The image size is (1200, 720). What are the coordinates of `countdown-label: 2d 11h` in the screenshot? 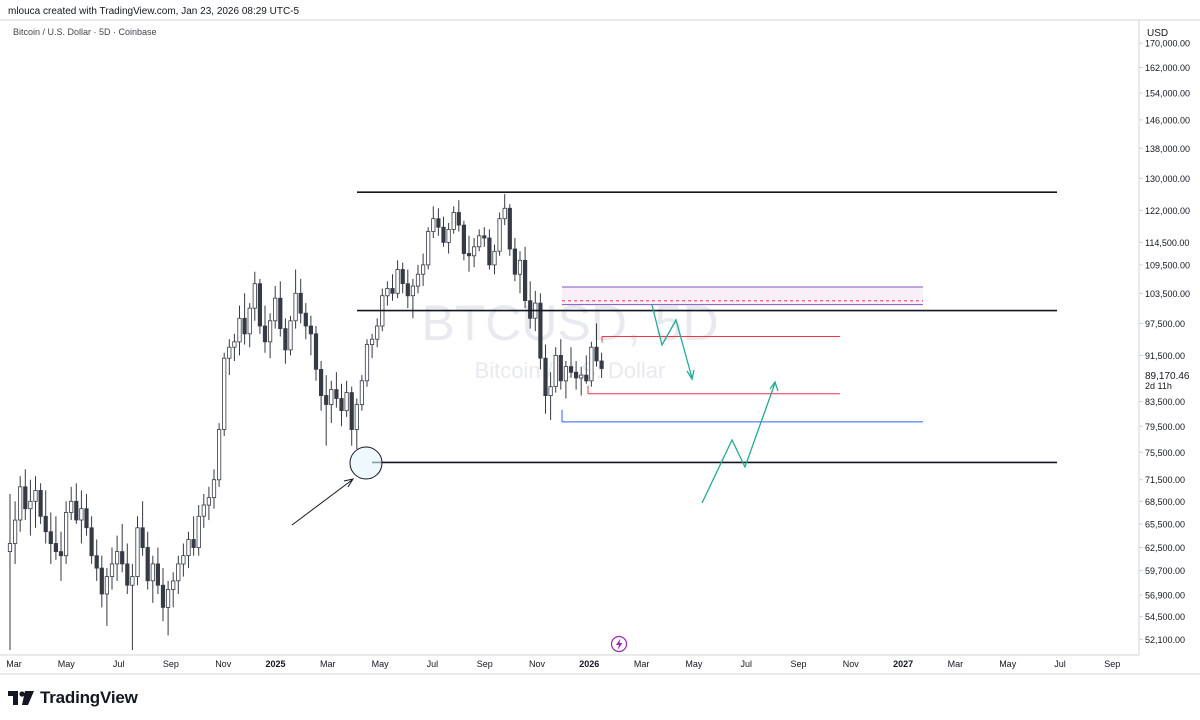 It's located at (1158, 386).